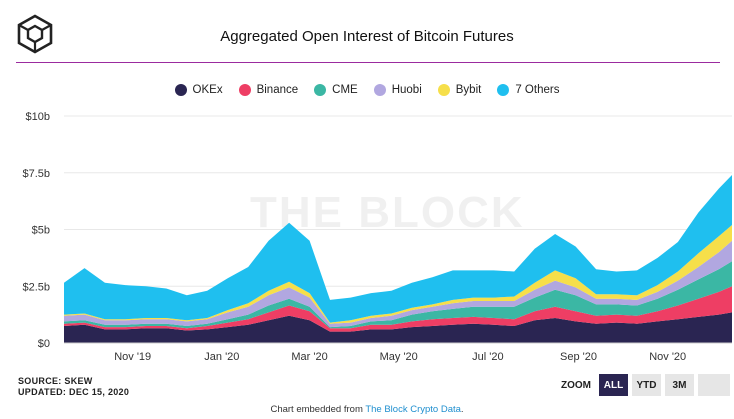 This screenshot has height=419, width=734. What do you see at coordinates (367, 90) in the screenshot?
I see `chart-legend: OKEx Binance CME Huobi Bybit 7 Others` at bounding box center [367, 90].